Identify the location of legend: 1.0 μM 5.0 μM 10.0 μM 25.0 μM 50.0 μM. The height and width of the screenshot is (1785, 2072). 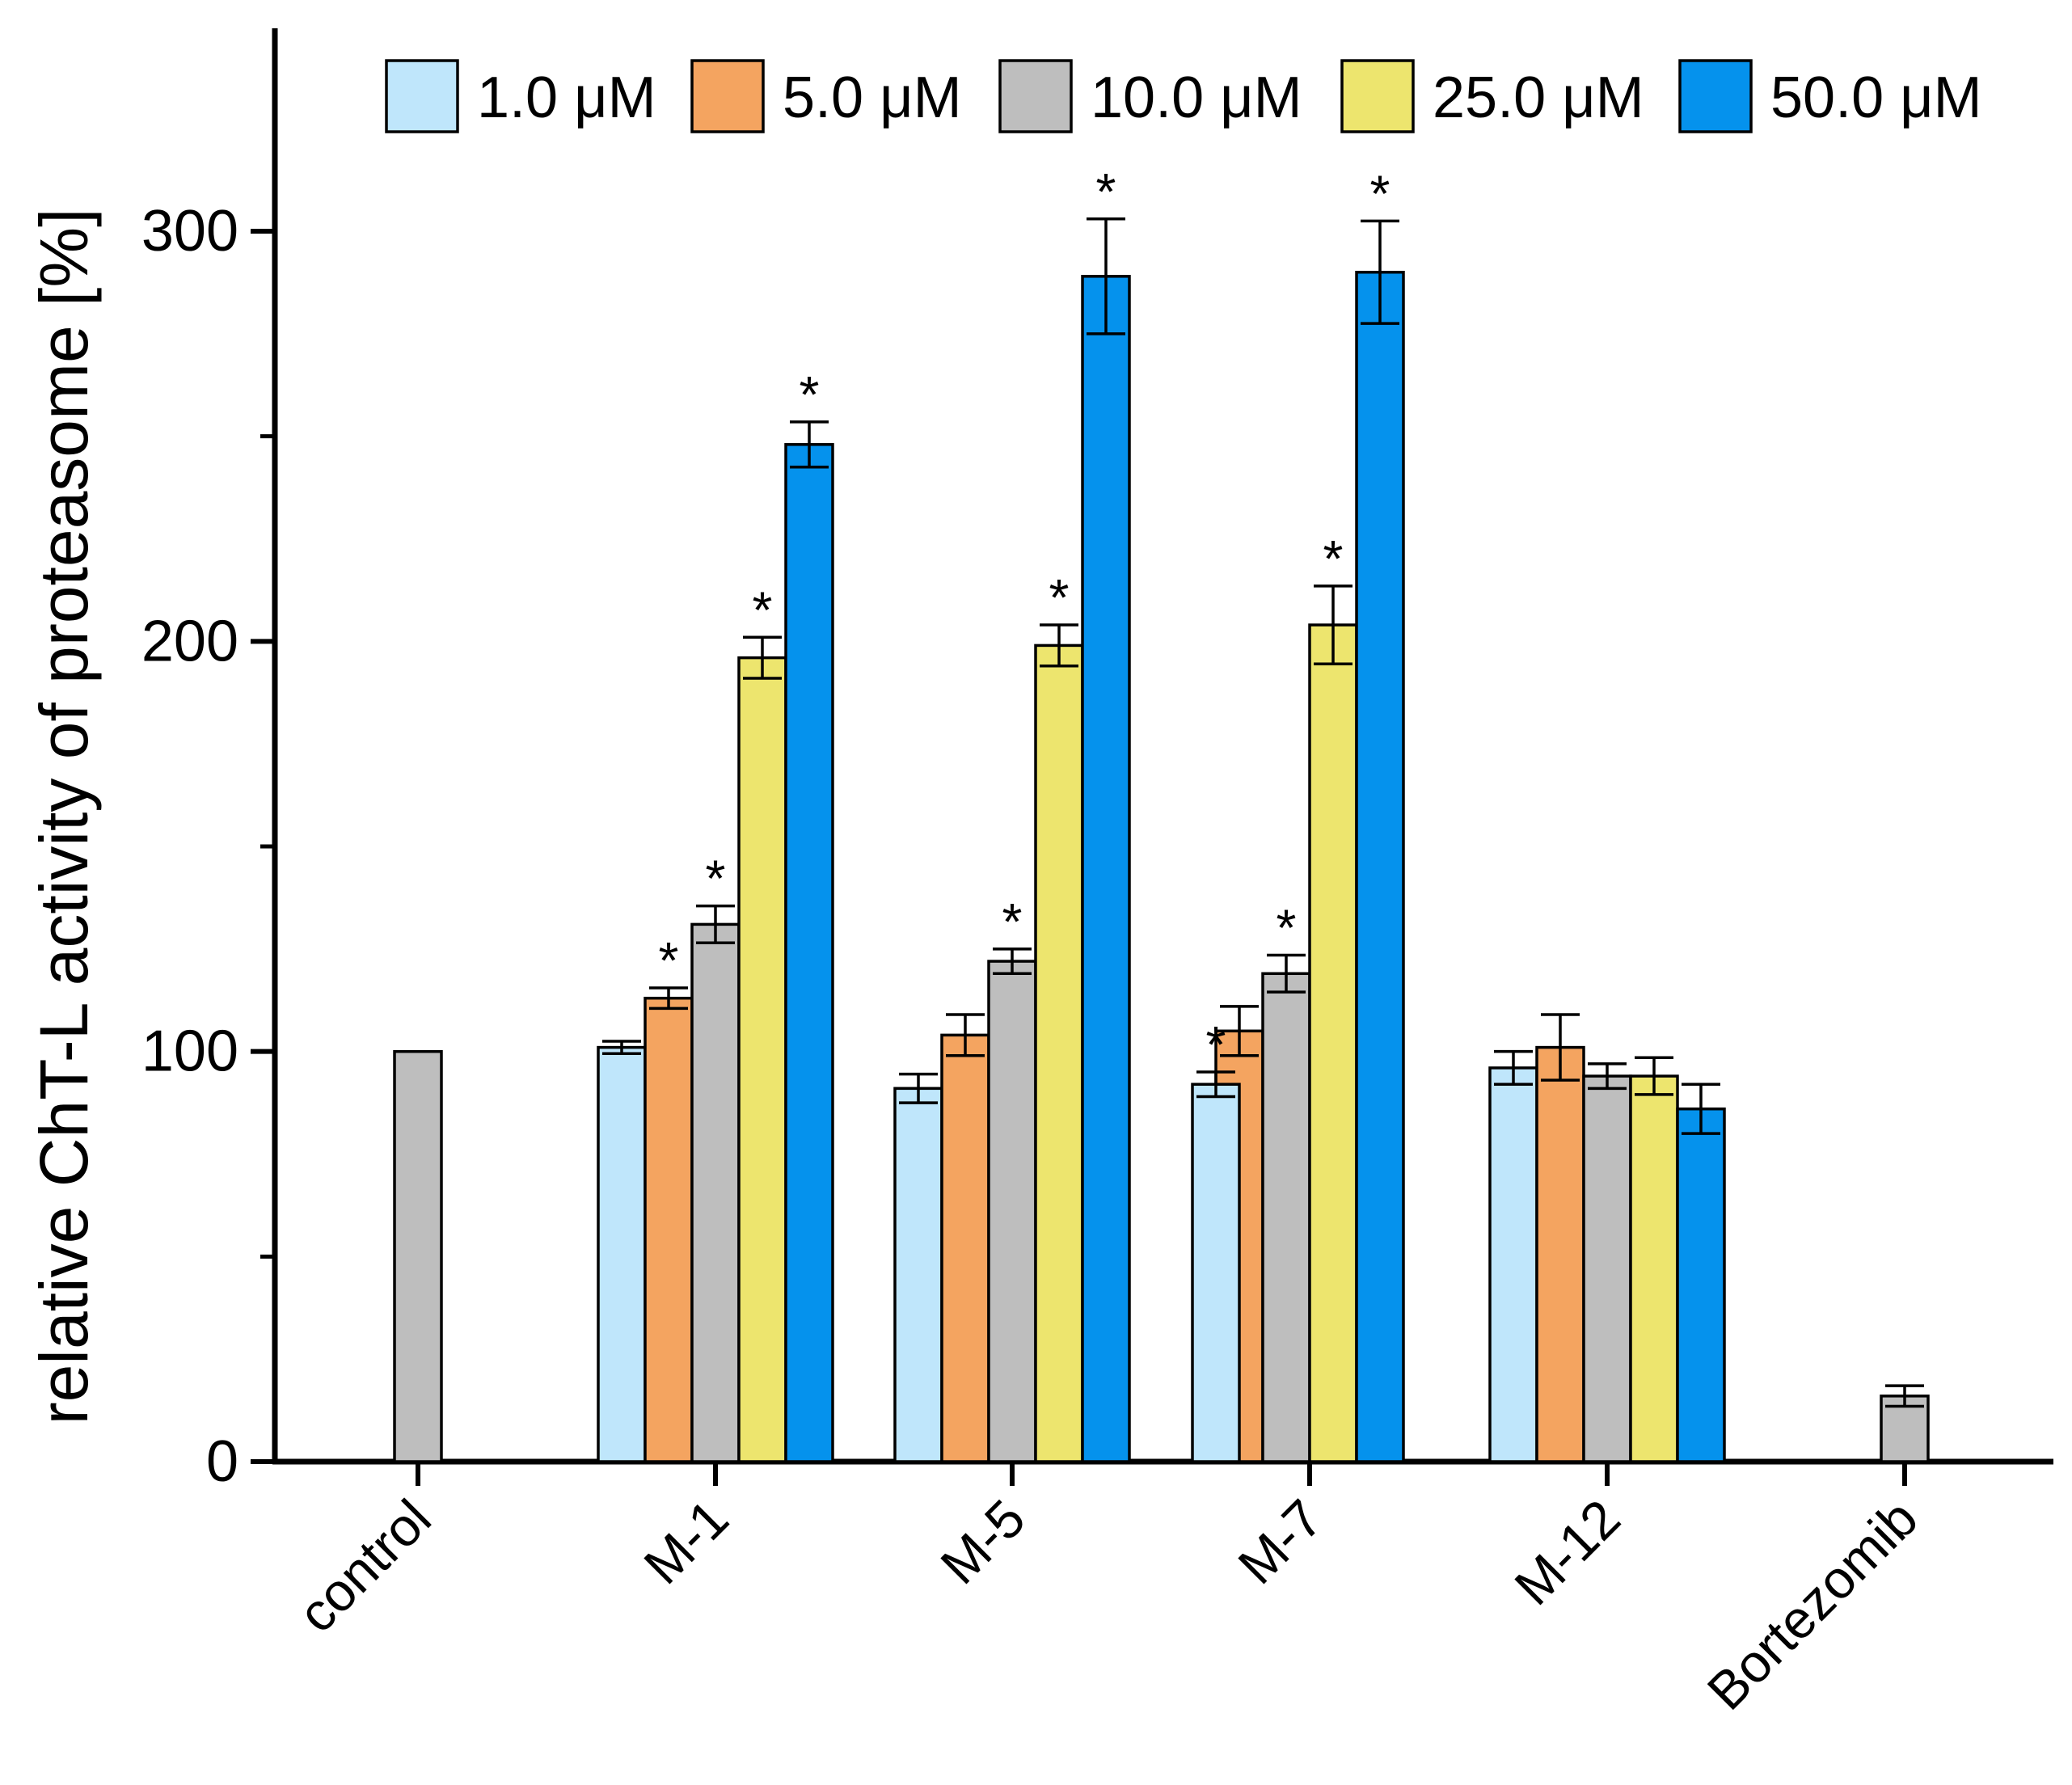
(1183, 96).